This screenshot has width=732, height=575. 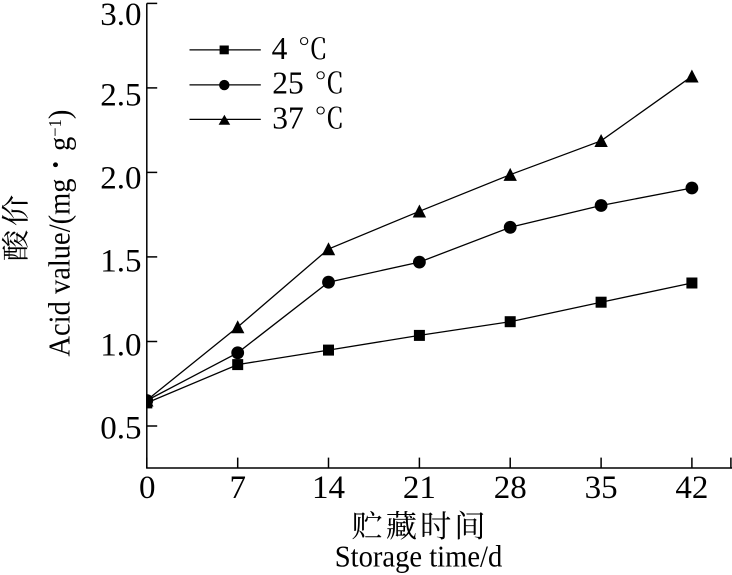 I want to click on svg-text: 1.0, so click(x=120, y=346).